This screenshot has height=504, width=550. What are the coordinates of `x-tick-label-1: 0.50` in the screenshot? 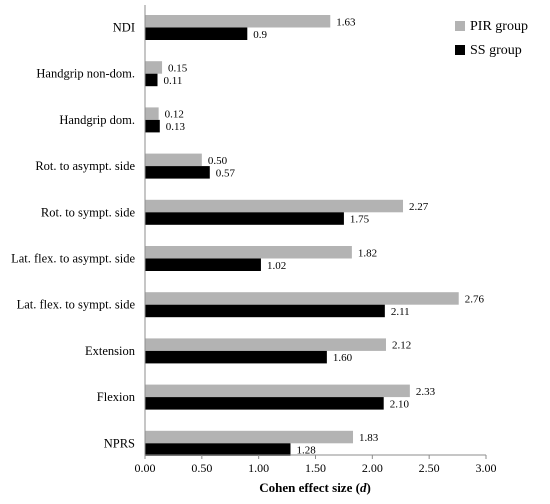 It's located at (201, 468).